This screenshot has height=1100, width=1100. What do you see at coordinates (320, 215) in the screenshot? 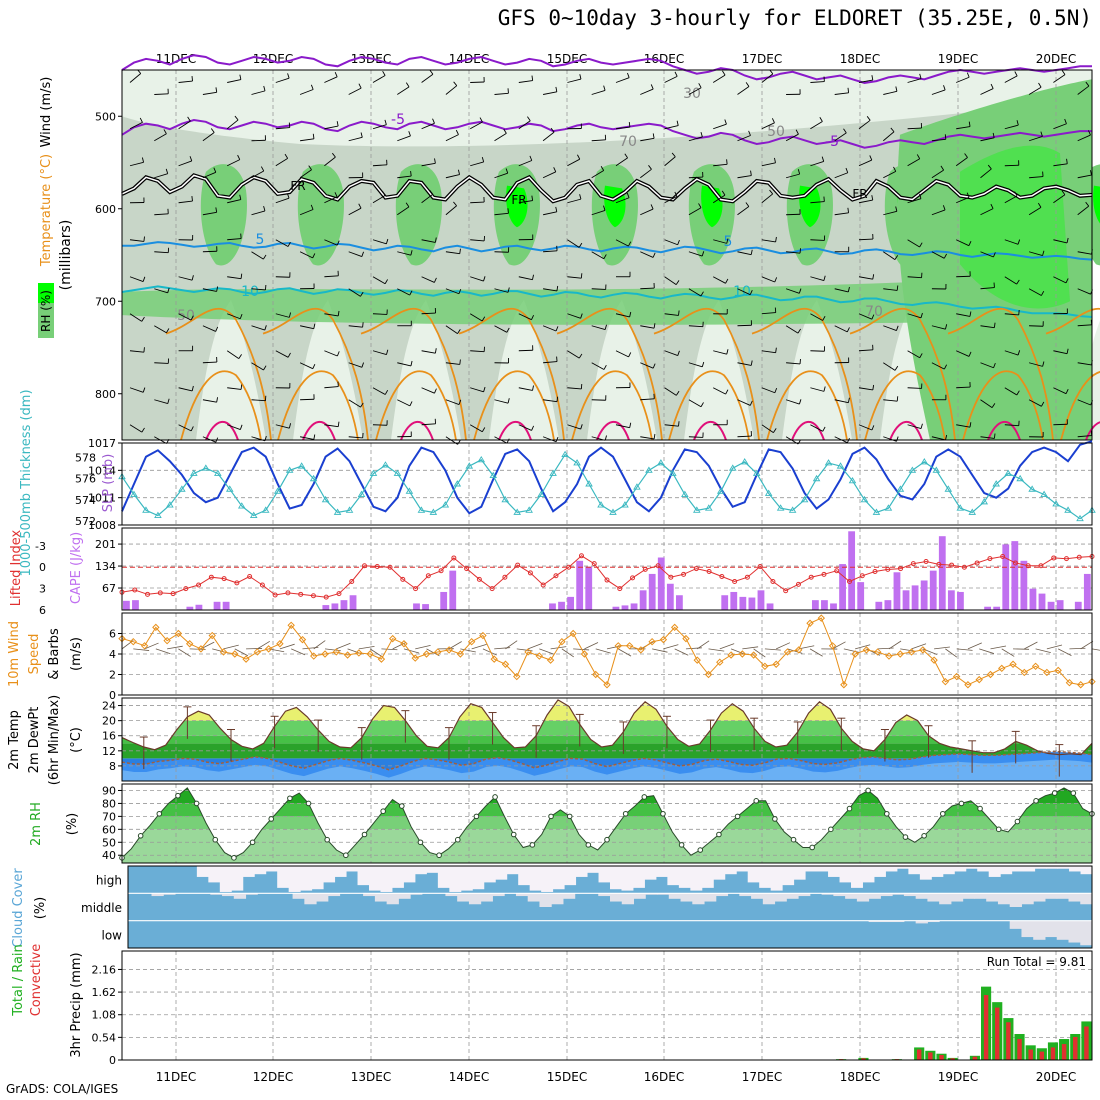
I see `rh-moist-cell` at bounding box center [320, 215].